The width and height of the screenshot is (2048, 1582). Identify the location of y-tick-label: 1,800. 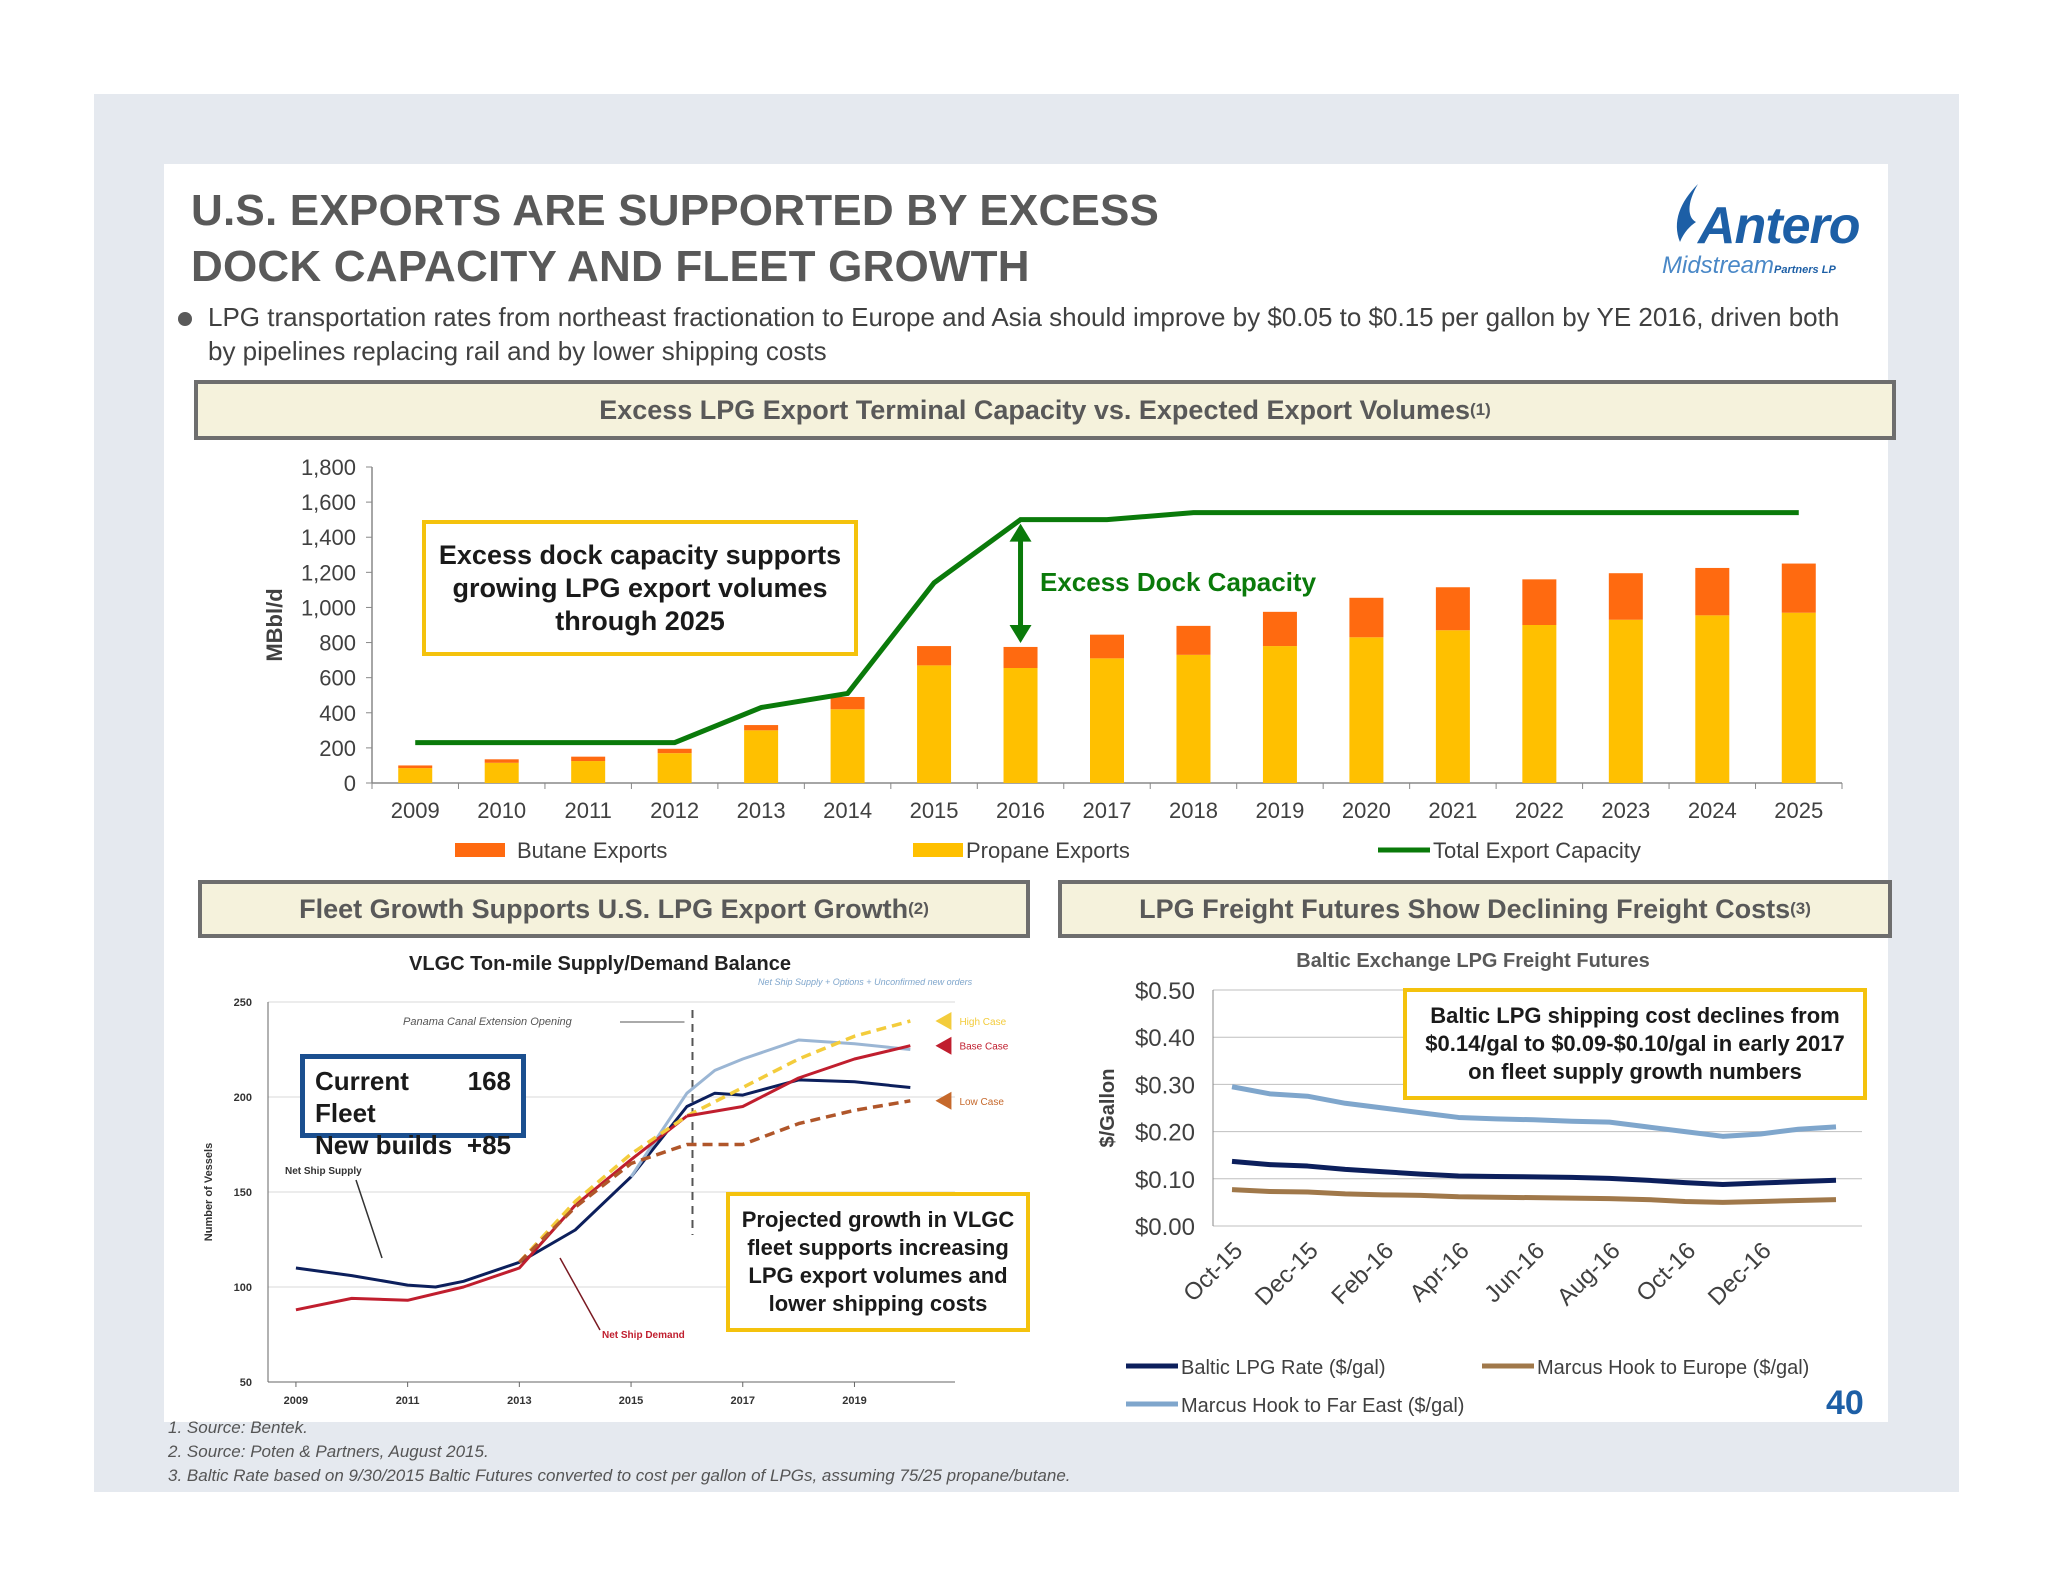
(328, 467).